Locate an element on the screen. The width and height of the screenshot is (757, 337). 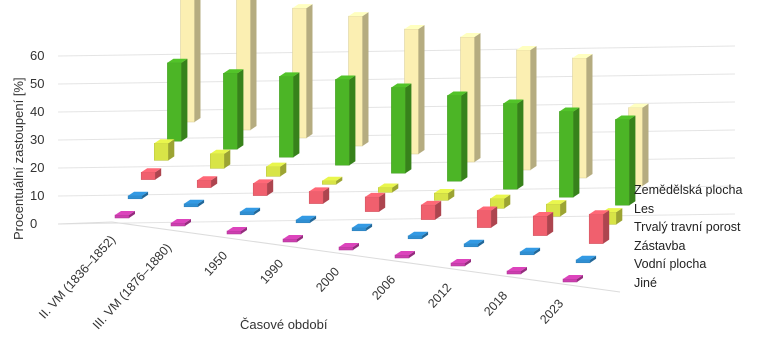
x-tick-label: 1990 is located at coordinates (271, 272).